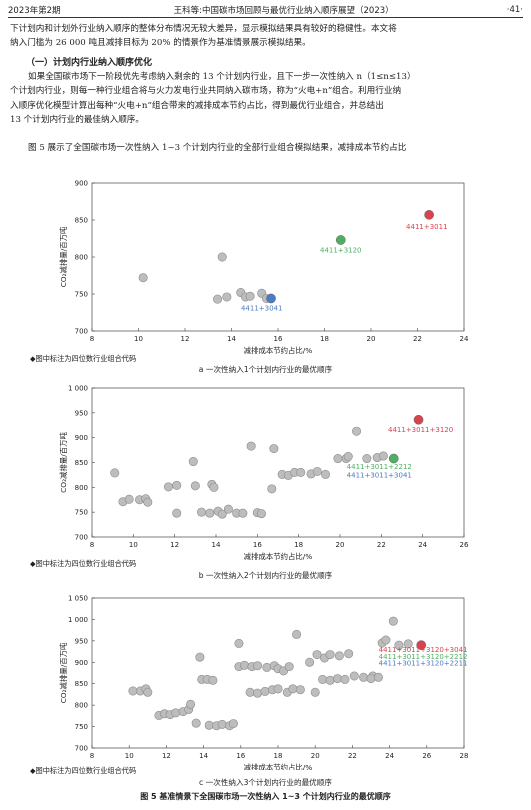  What do you see at coordinates (464, 545) in the screenshot?
I see `x-tick-label: 26` at bounding box center [464, 545].